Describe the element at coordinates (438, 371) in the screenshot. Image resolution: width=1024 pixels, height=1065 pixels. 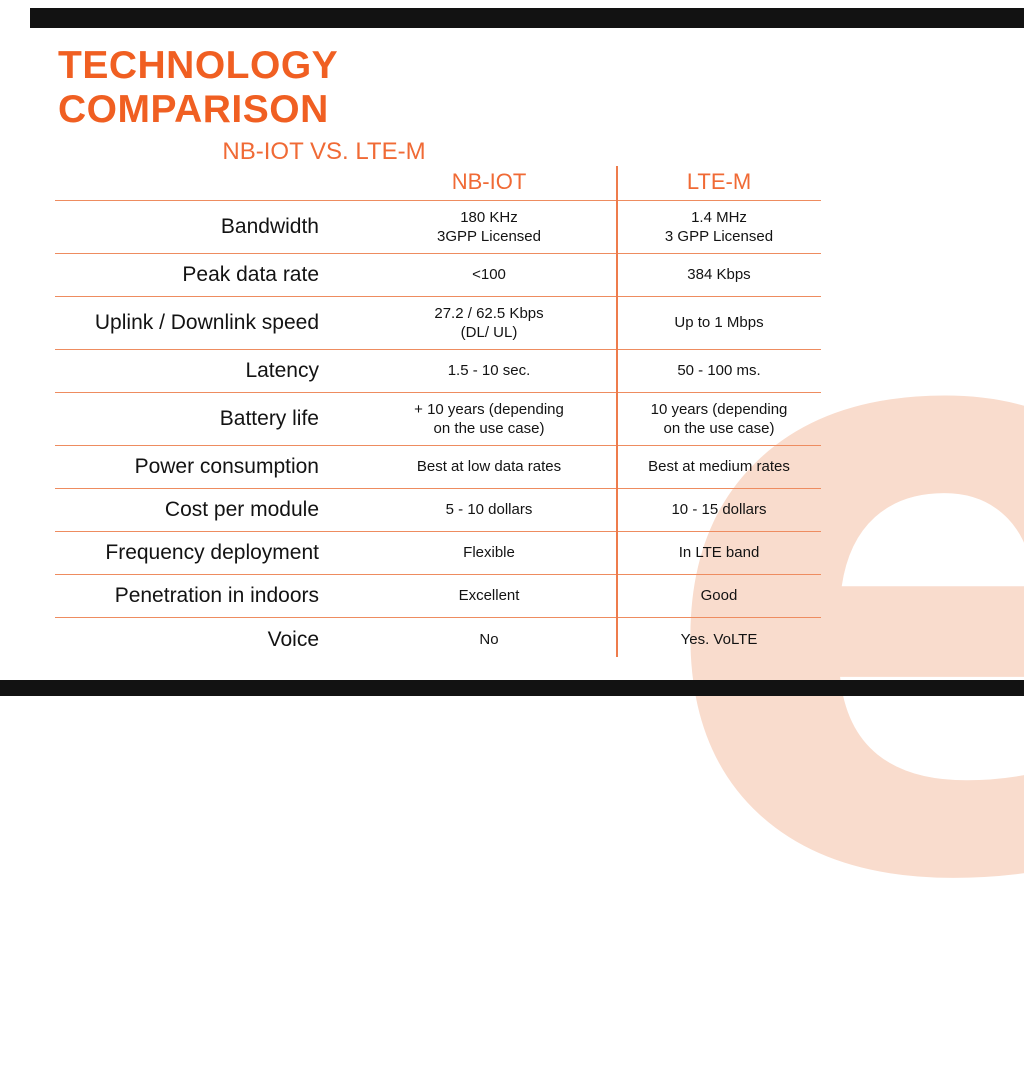
I see `table-row-latency: Latency 1.5 - 10 sec. 50 - 100 ms.` at that location.